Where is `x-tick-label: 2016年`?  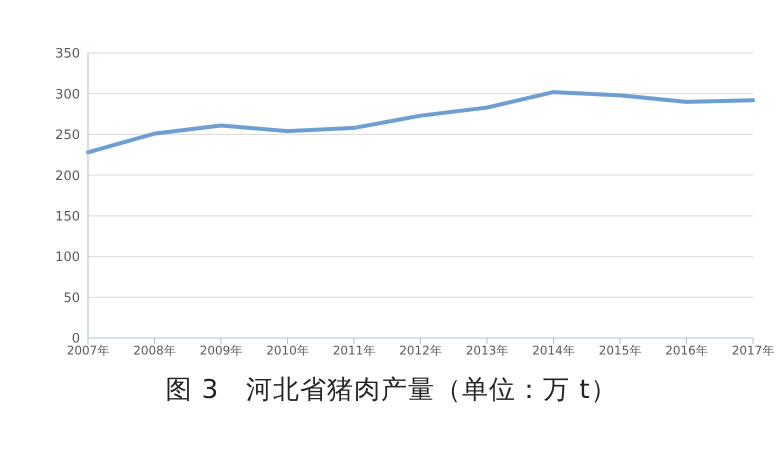
x-tick-label: 2016年 is located at coordinates (686, 351).